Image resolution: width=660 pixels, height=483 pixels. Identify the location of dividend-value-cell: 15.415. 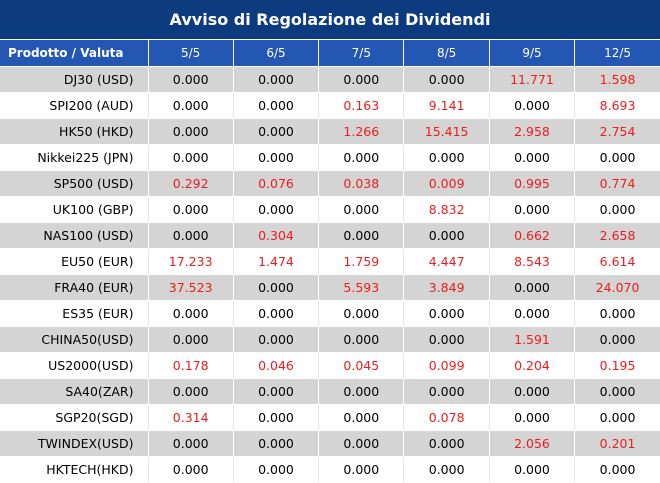
(446, 130).